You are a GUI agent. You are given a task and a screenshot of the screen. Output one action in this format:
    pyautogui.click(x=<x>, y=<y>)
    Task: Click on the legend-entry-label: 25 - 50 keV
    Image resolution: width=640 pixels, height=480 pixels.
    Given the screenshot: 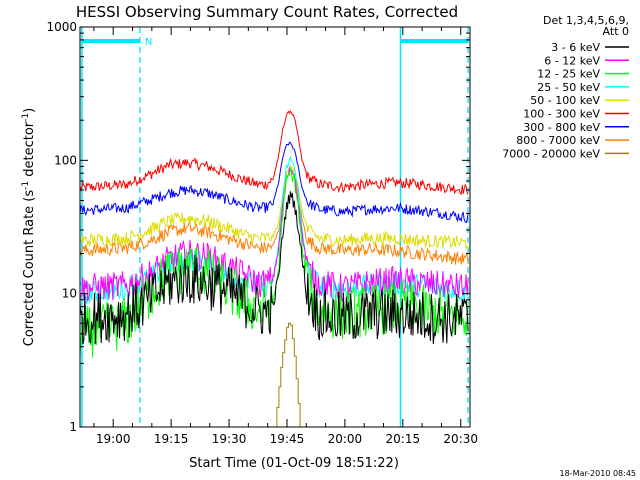 What is the action you would take?
    pyautogui.click(x=568, y=87)
    